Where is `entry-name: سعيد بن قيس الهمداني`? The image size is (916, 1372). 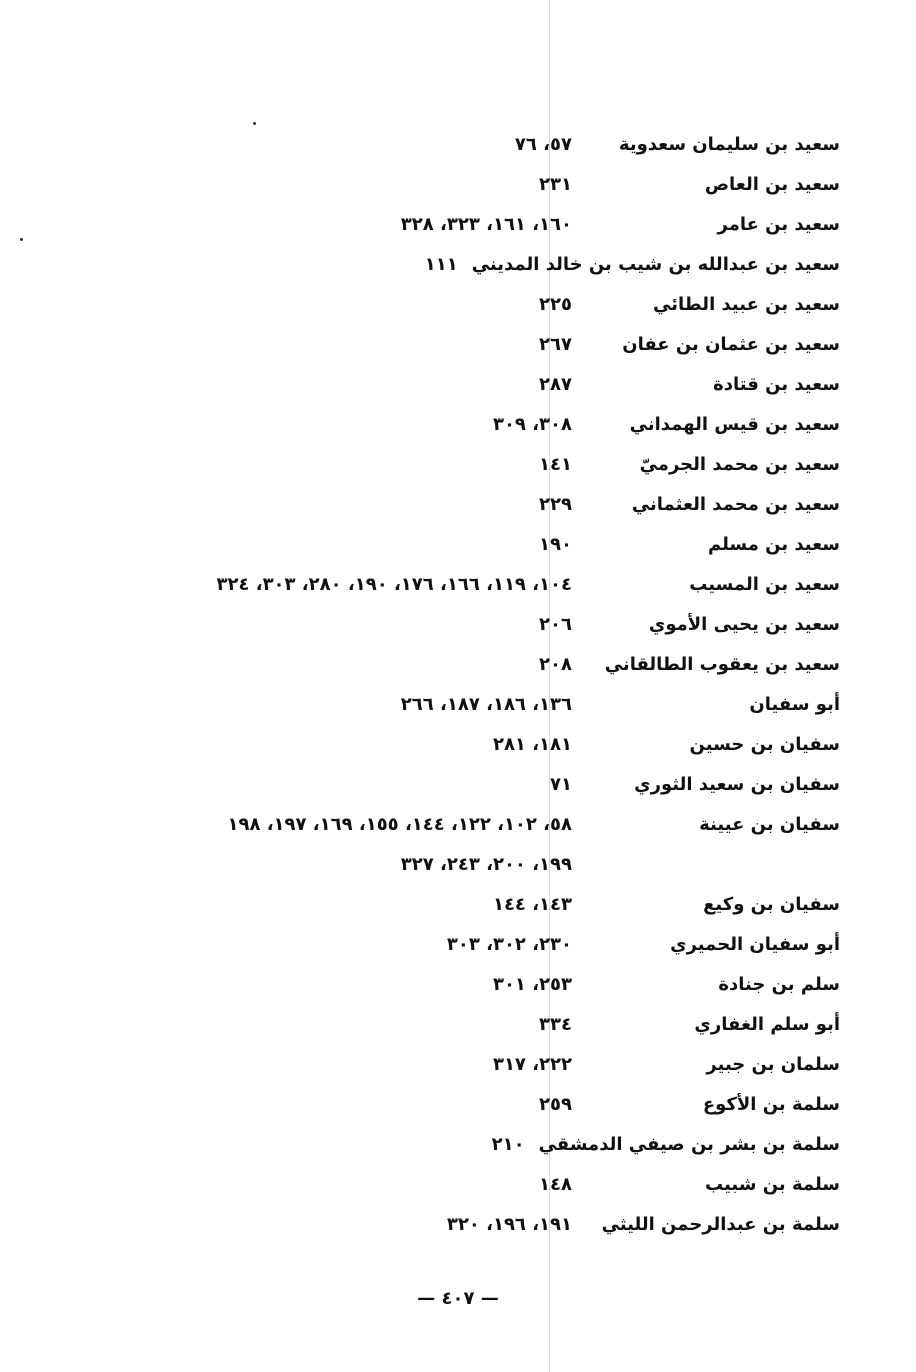
entry-name: سعيد بن قيس الهمداني is located at coordinates (734, 424).